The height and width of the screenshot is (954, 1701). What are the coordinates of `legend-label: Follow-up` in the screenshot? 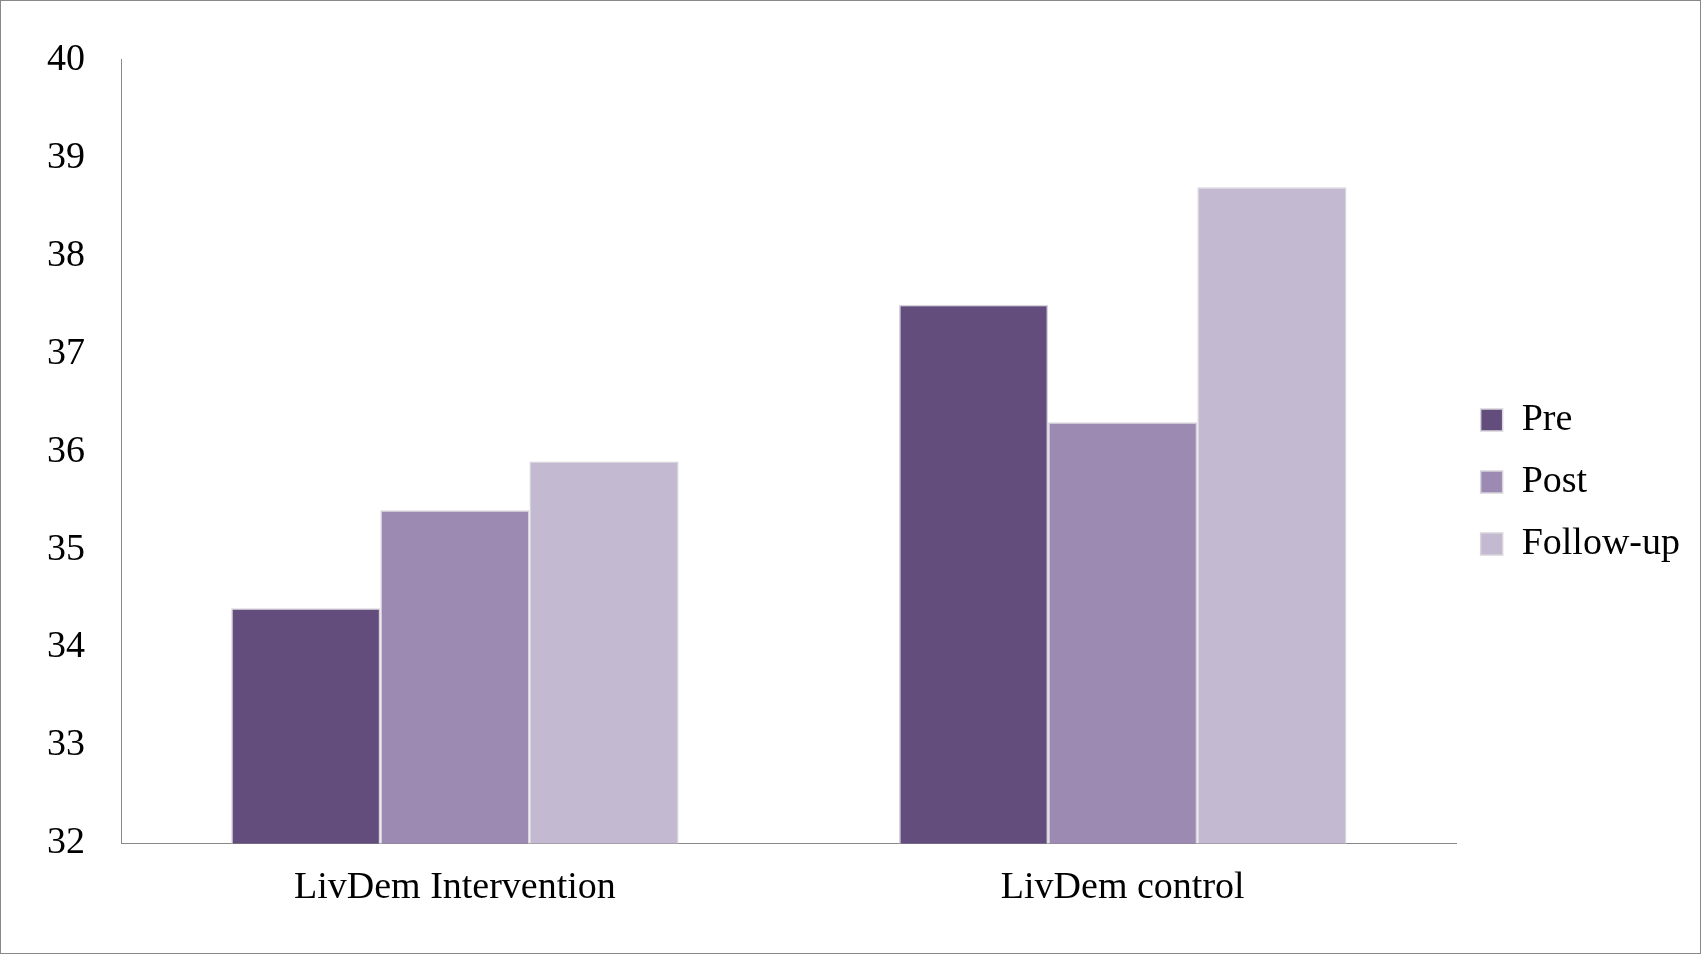 It's located at (1601, 540).